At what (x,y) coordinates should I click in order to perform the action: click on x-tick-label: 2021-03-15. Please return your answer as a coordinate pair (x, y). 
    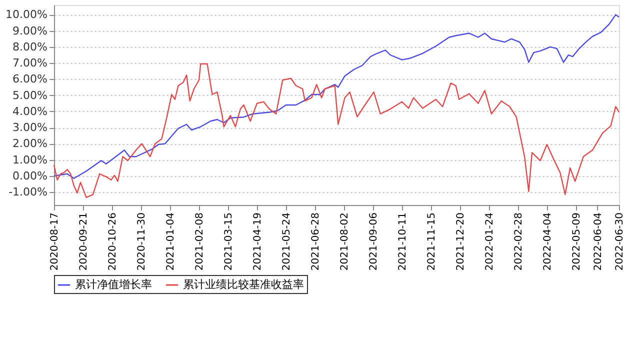
    Looking at the image, I should click on (228, 241).